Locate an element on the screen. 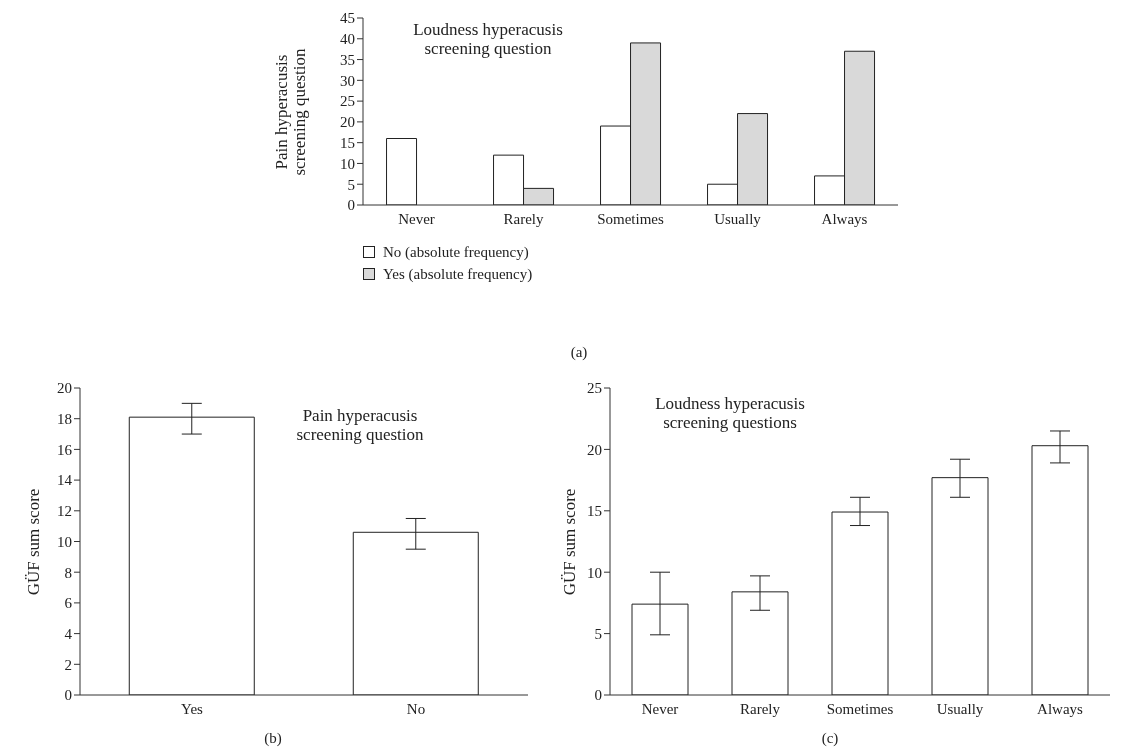  y-tick-label: 12 is located at coordinates (64, 511).